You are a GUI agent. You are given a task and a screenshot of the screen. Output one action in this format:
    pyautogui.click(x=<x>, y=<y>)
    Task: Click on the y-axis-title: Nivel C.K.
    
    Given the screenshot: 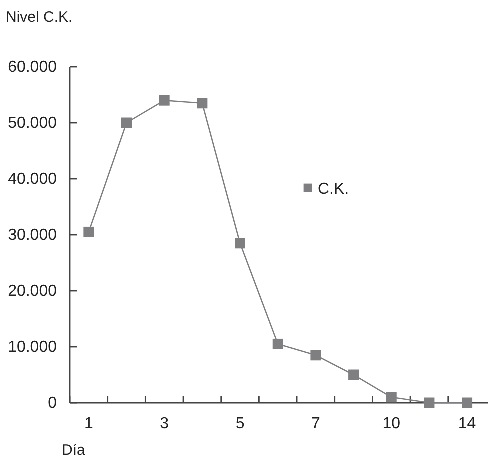 What is the action you would take?
    pyautogui.click(x=39, y=17)
    